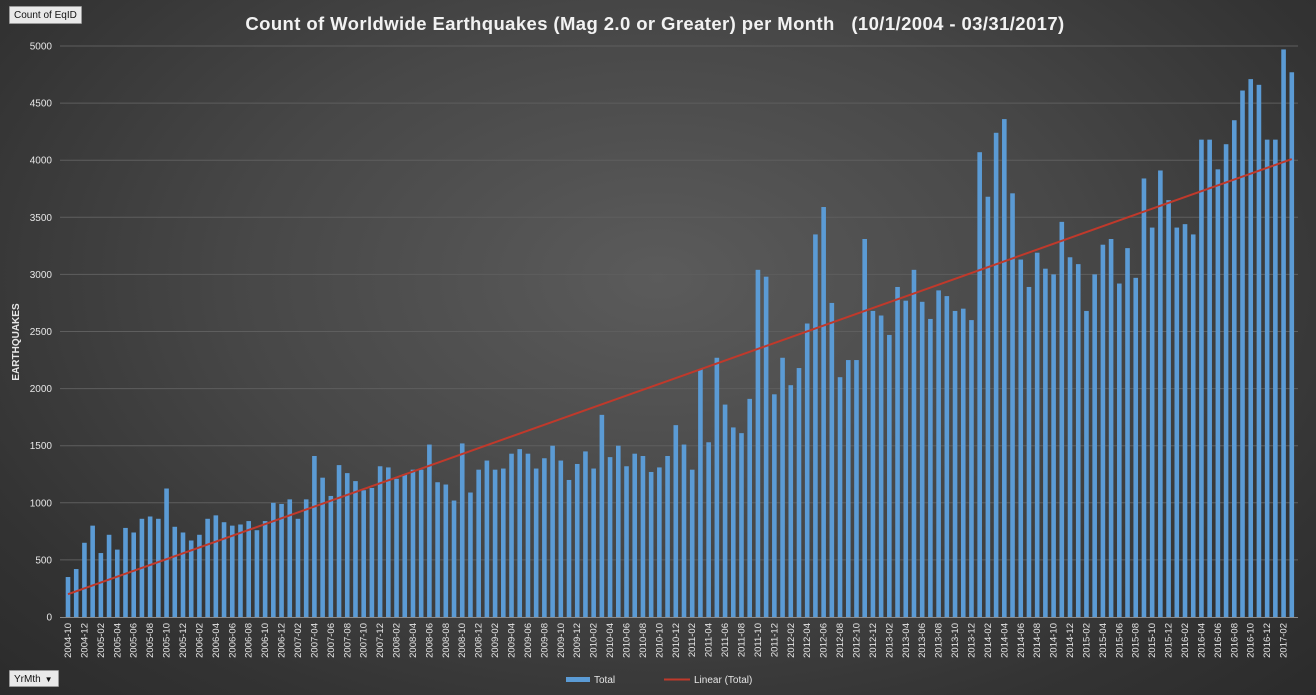 This screenshot has width=1316, height=695. What do you see at coordinates (528, 640) in the screenshot?
I see `x-tick-label: 2009-06` at bounding box center [528, 640].